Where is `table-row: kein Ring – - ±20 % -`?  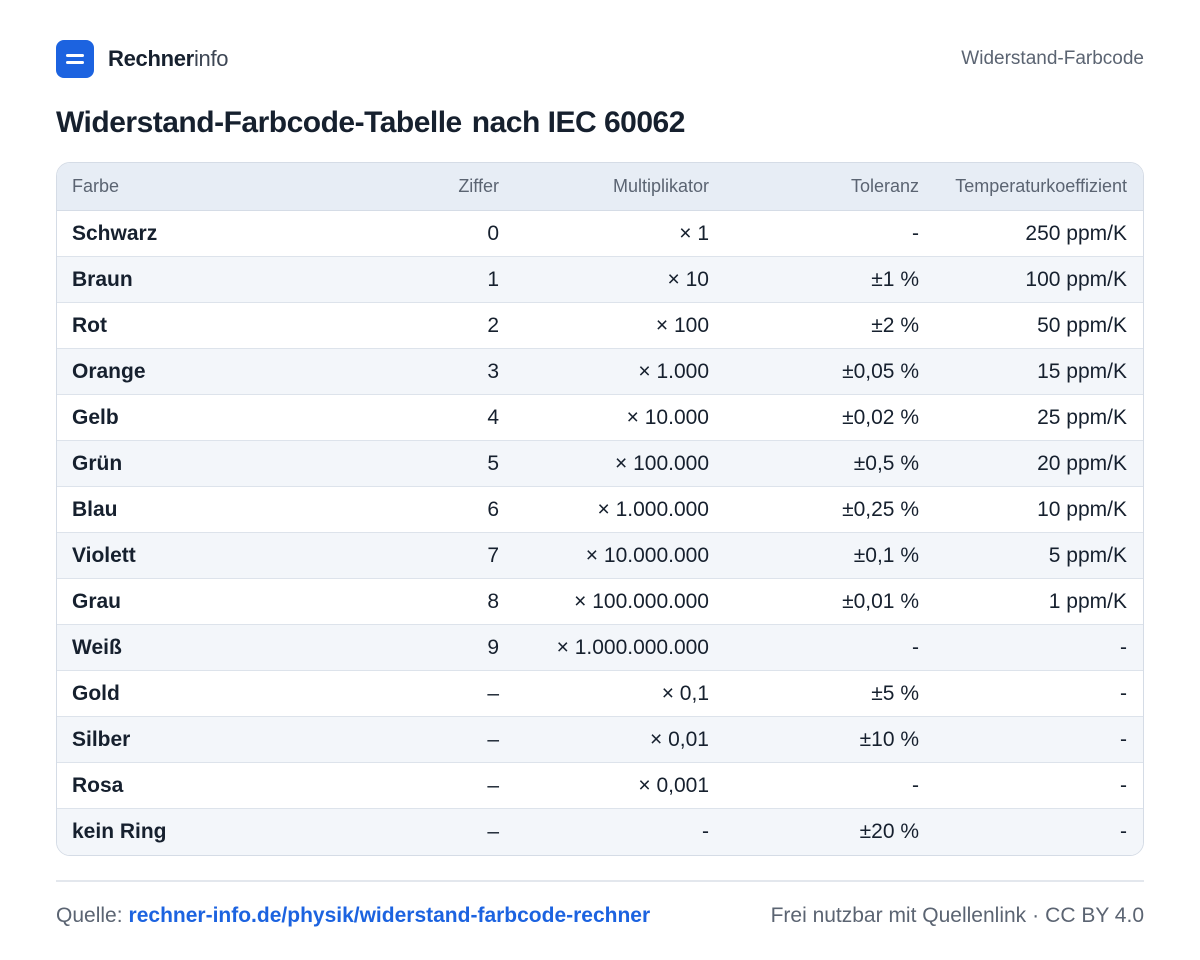 table-row: kein Ring – - ±20 % - is located at coordinates (600, 832).